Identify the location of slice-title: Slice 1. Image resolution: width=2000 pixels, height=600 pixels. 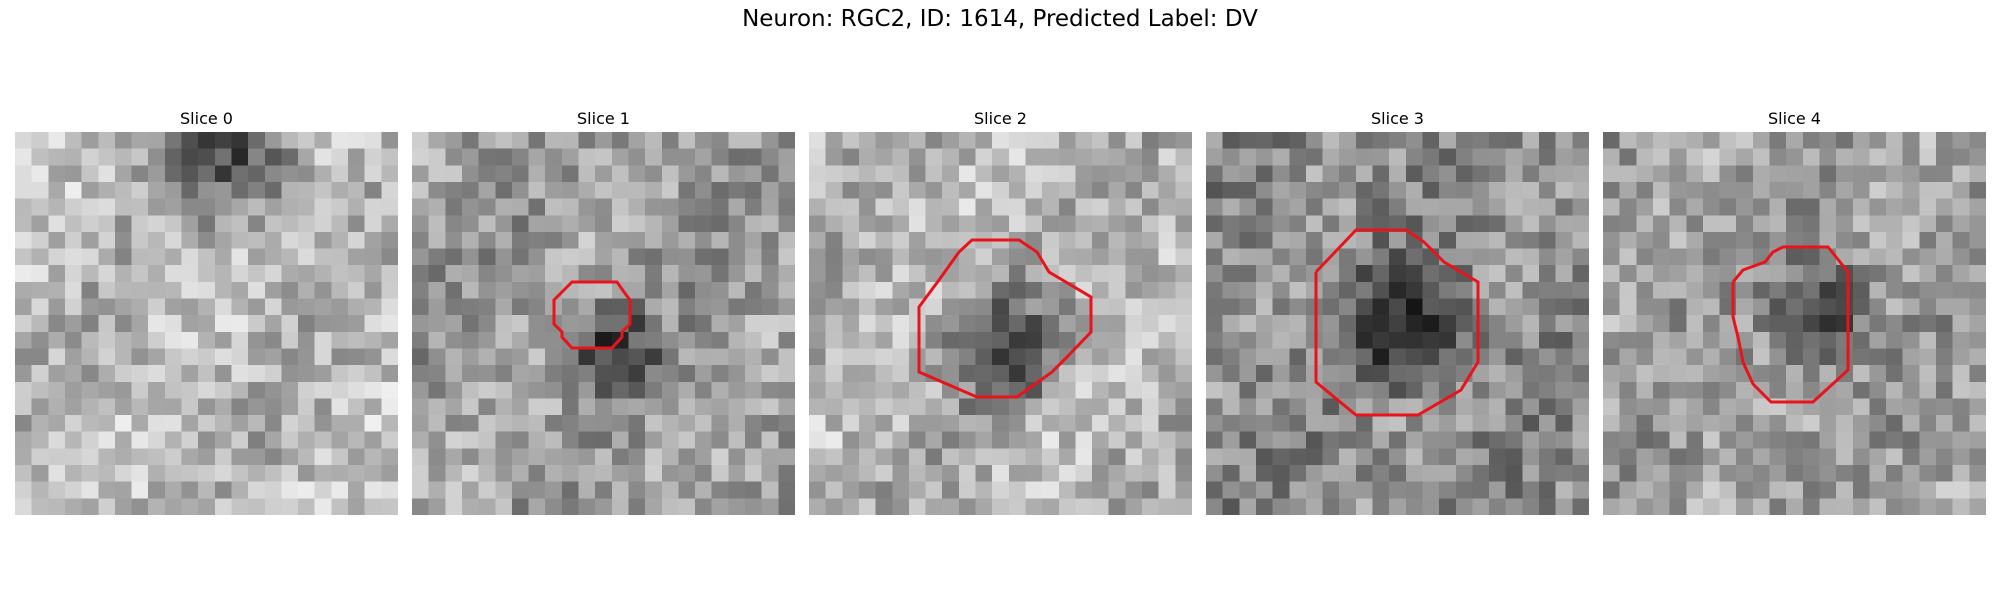
(603, 118).